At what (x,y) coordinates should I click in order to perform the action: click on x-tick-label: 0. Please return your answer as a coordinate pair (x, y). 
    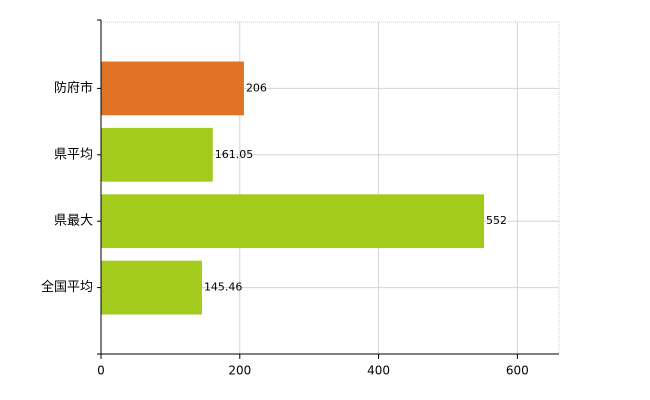
    Looking at the image, I should click on (101, 371).